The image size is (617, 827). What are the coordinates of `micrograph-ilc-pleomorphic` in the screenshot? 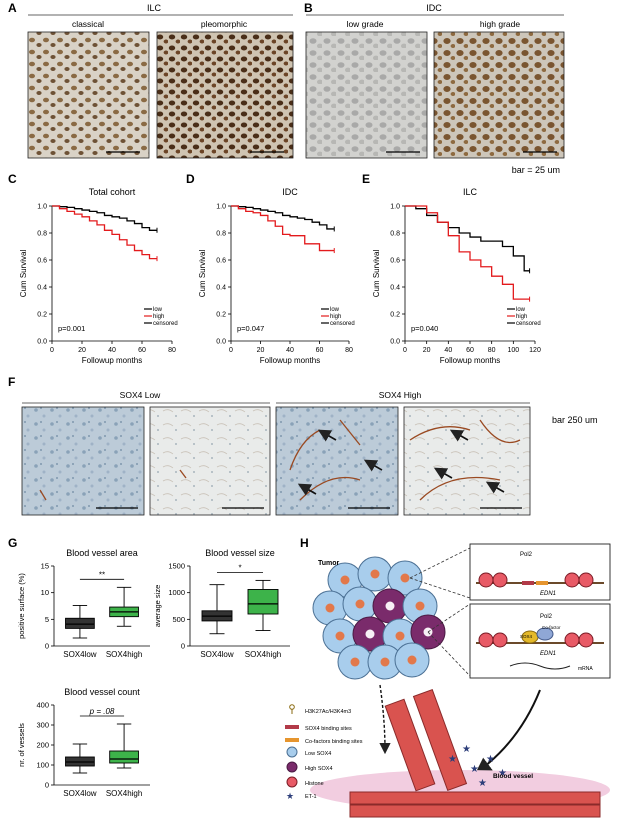 It's located at (225, 95).